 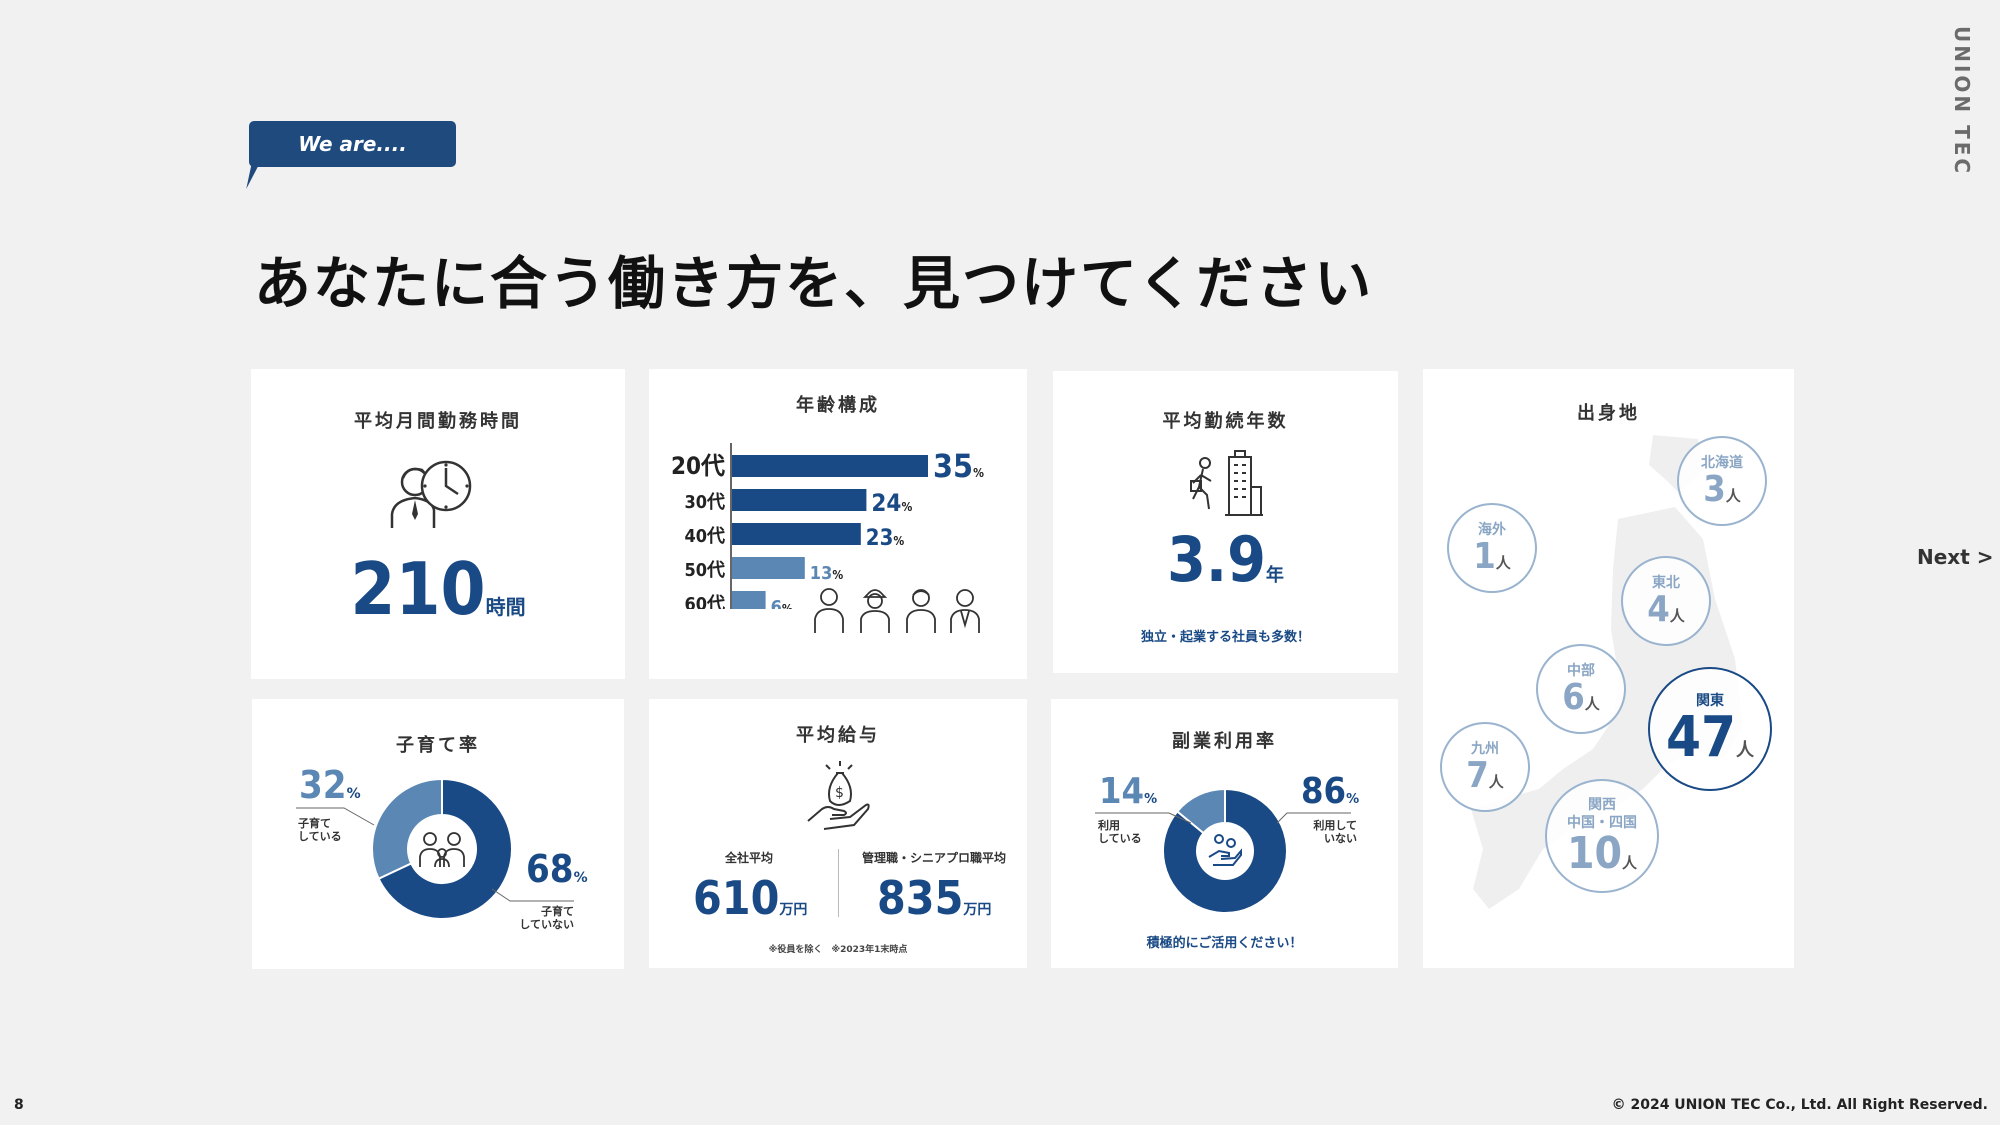 What do you see at coordinates (698, 466) in the screenshot?
I see `age-category-label: 20代` at bounding box center [698, 466].